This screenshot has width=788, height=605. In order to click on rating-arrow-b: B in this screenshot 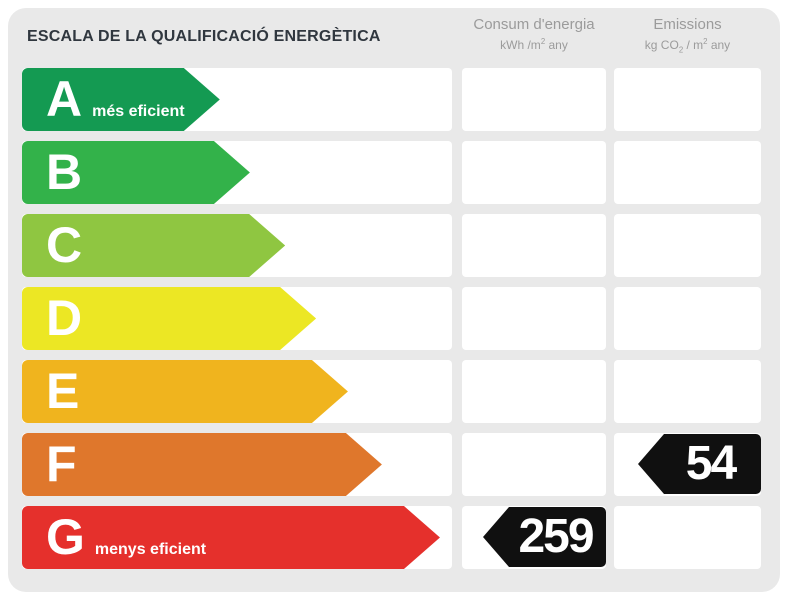, I will do `click(136, 172)`.